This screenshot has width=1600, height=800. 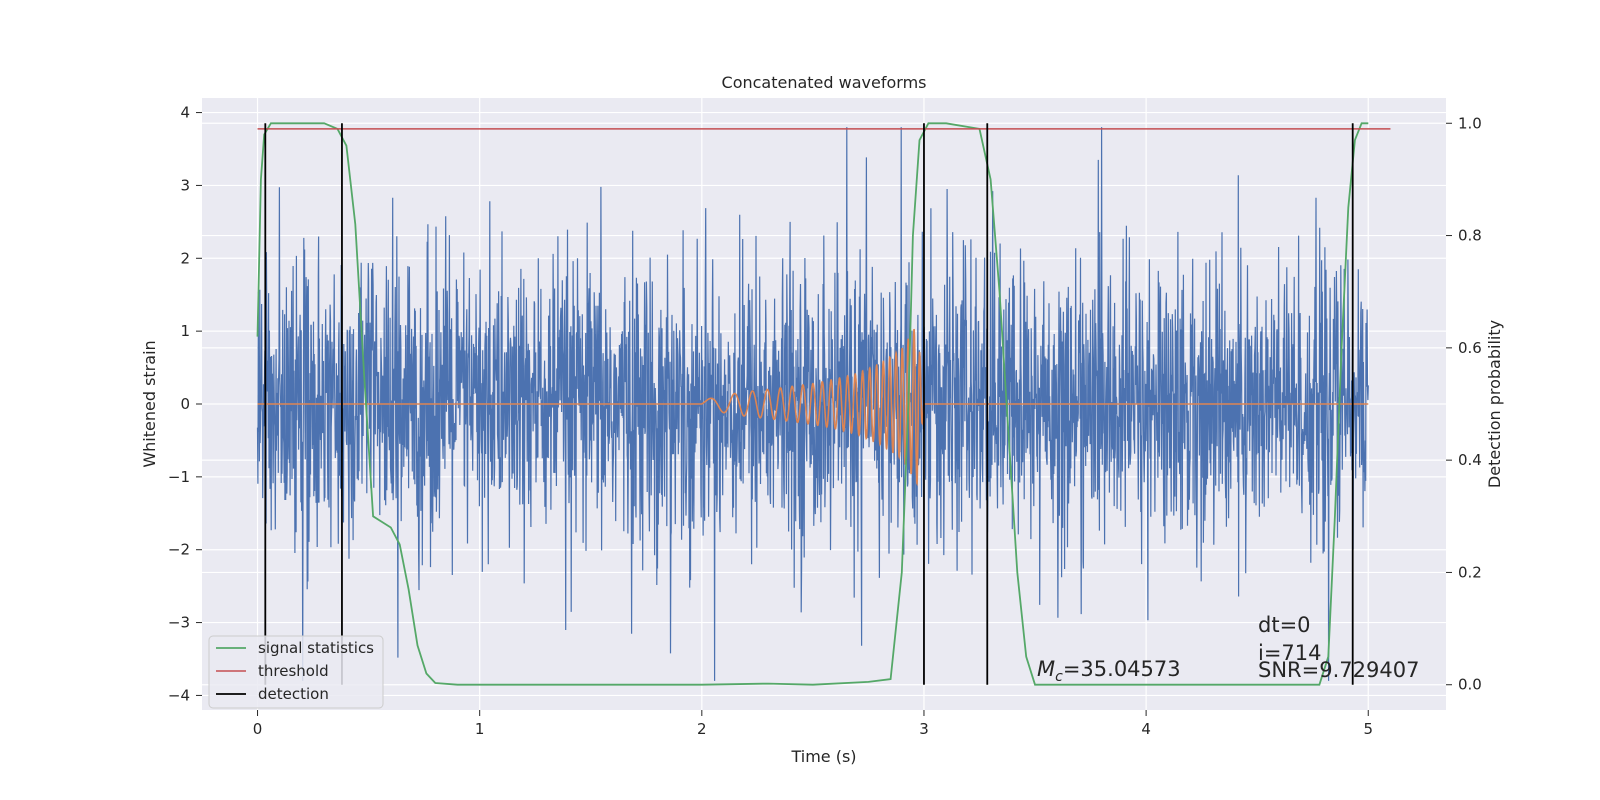 What do you see at coordinates (316, 648) in the screenshot?
I see `legend-signal-statistics-label: signal statistics` at bounding box center [316, 648].